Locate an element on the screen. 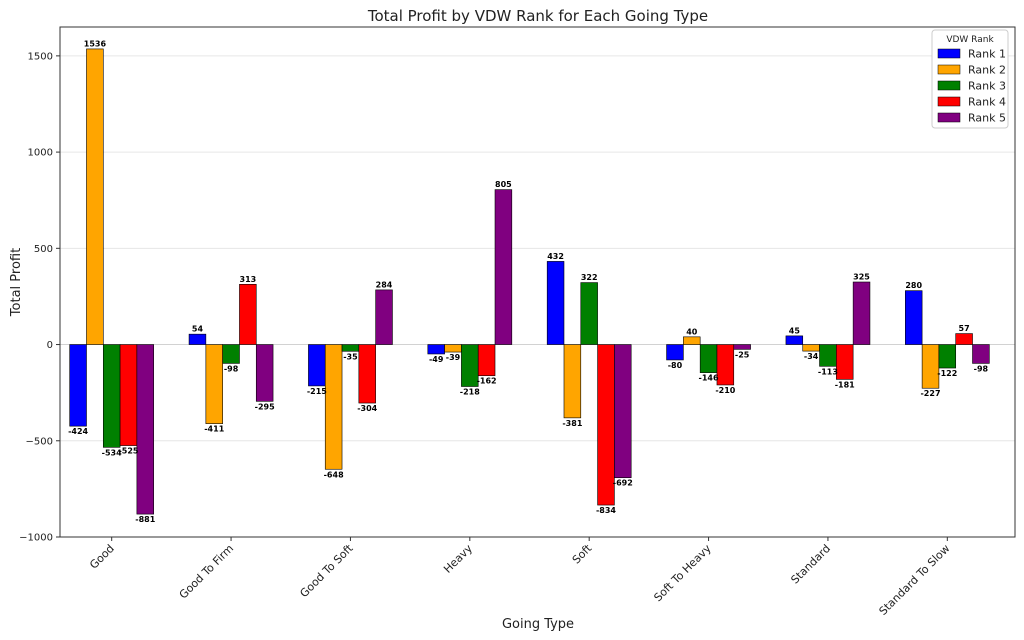  data-label: 54 is located at coordinates (198, 329).